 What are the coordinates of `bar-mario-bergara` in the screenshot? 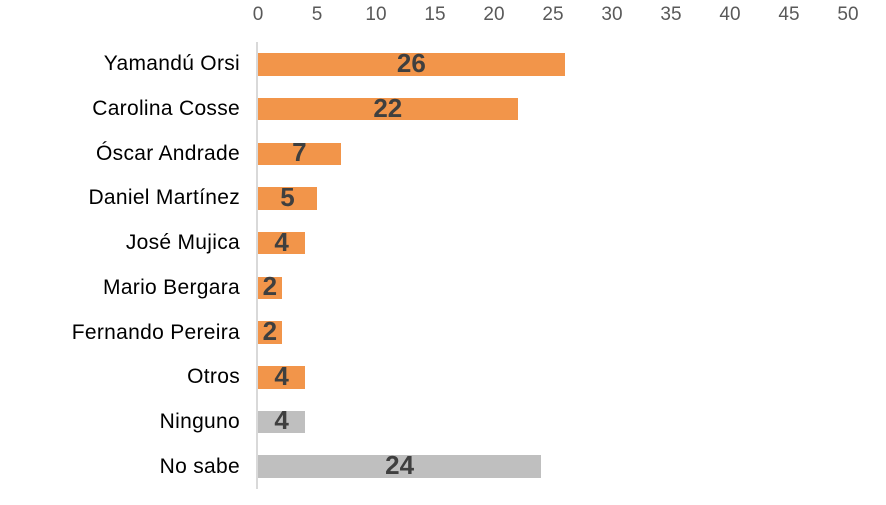 It's located at (270, 288).